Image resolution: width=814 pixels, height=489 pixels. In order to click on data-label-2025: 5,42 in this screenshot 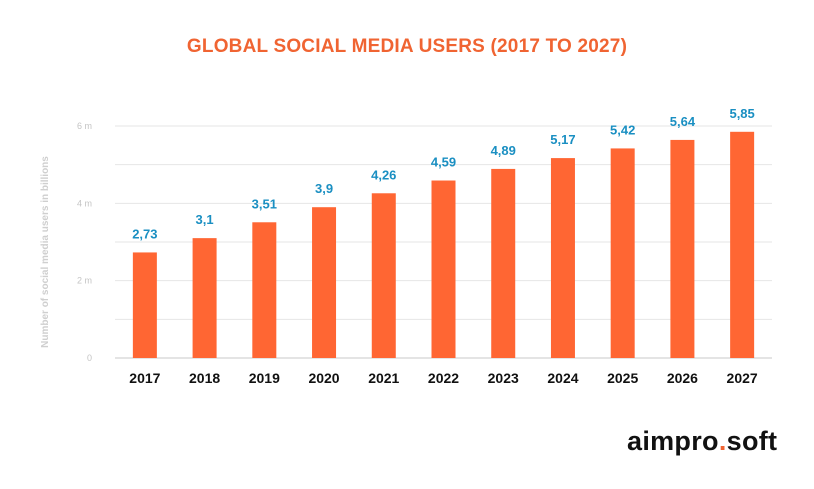, I will do `click(622, 129)`.